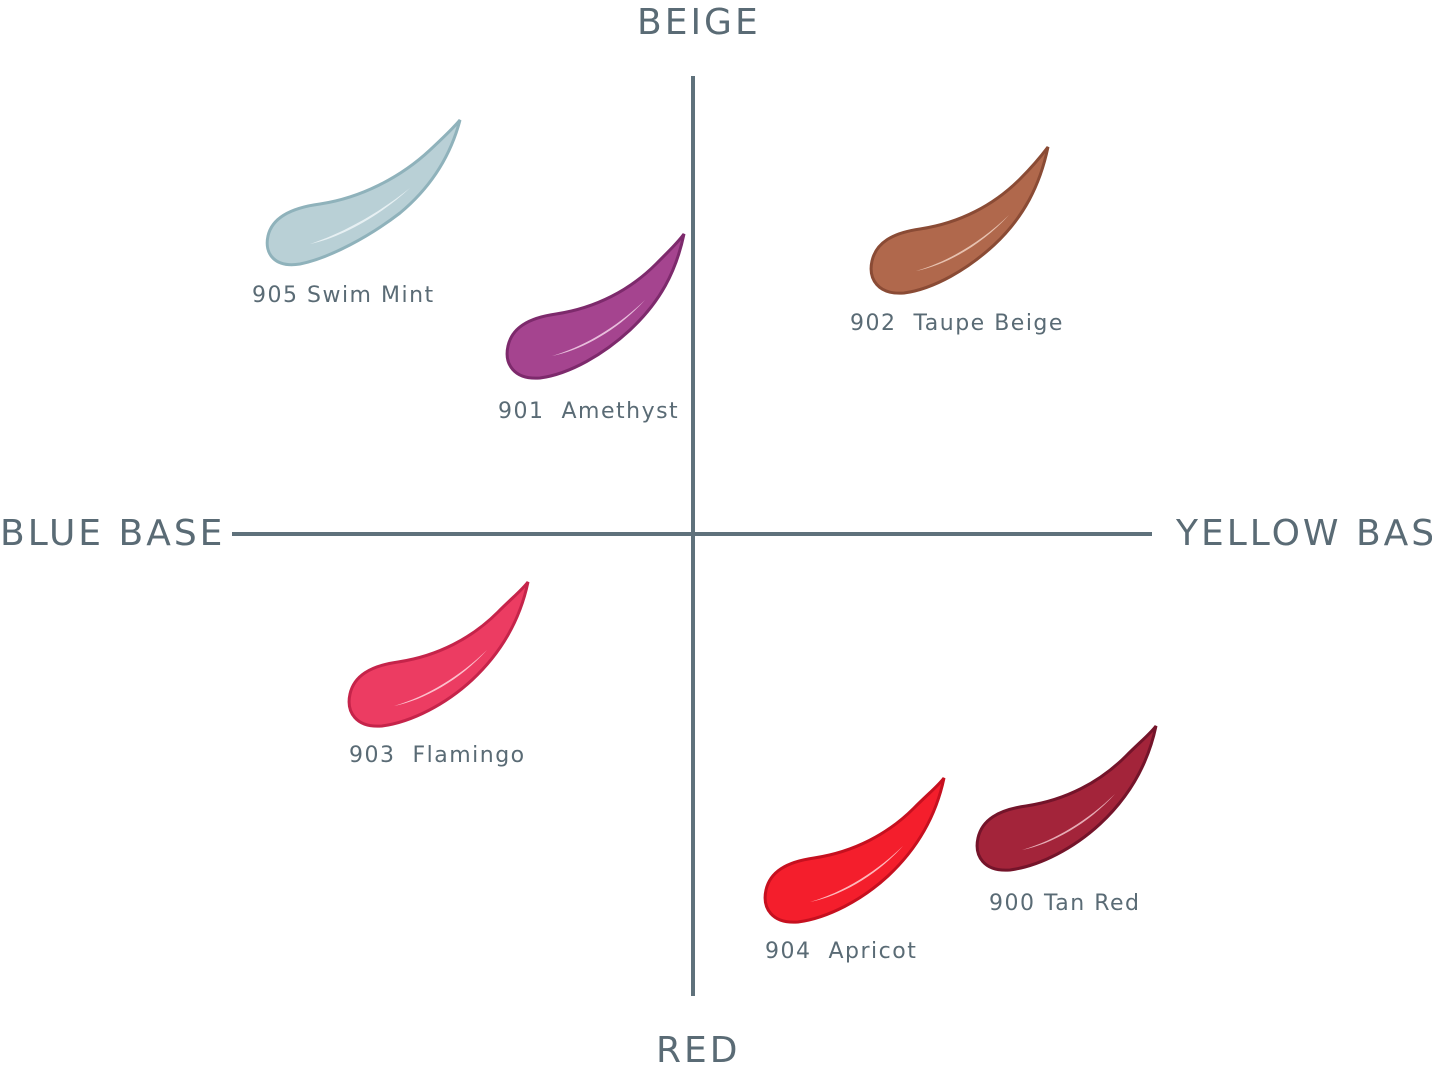  Describe the element at coordinates (957, 323) in the screenshot. I see `swatch-902-label: 902 Taupe Beige` at that location.